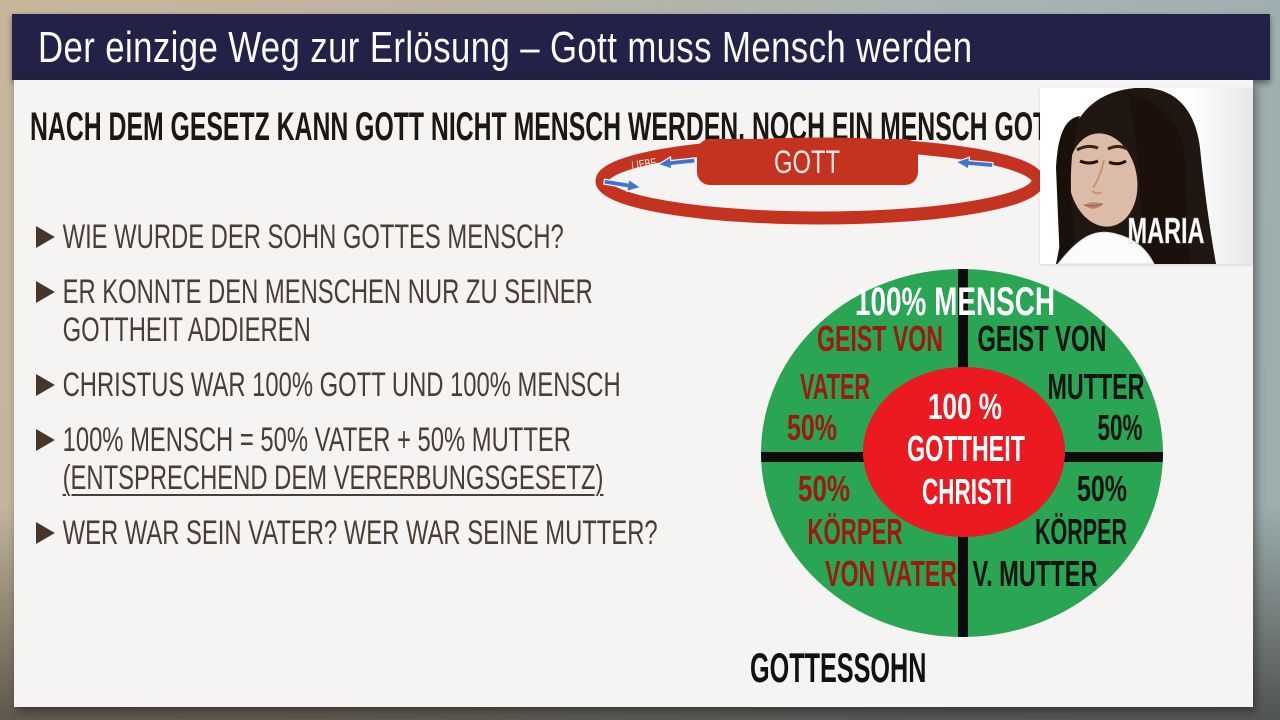 The image size is (1280, 720). What do you see at coordinates (838, 667) in the screenshot?
I see `circle-caption: GOTTESSOHN` at bounding box center [838, 667].